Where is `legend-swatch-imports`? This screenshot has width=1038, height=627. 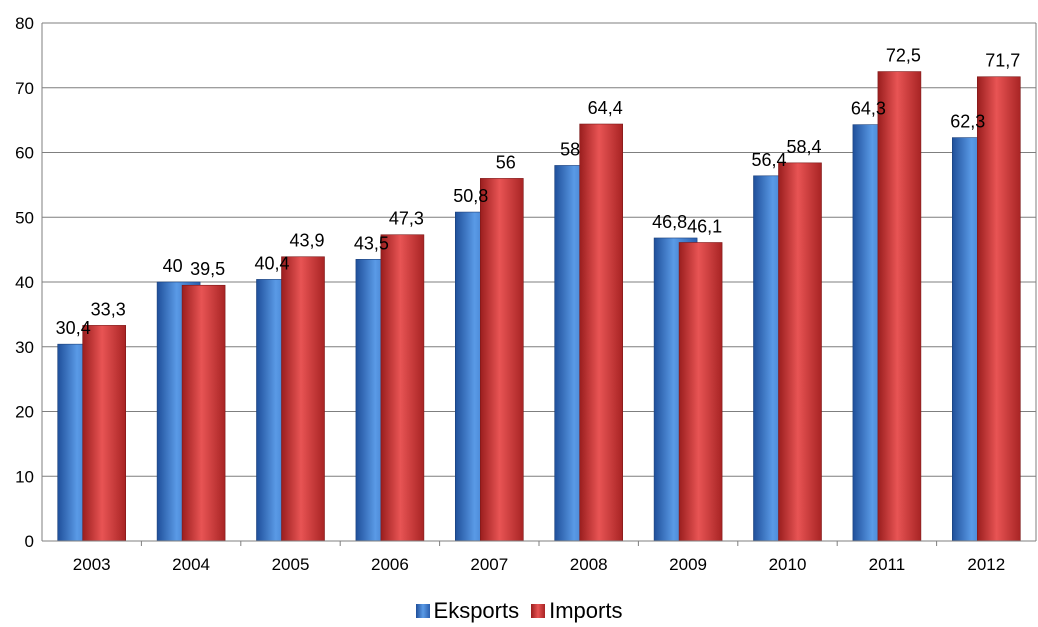 legend-swatch-imports is located at coordinates (538, 611).